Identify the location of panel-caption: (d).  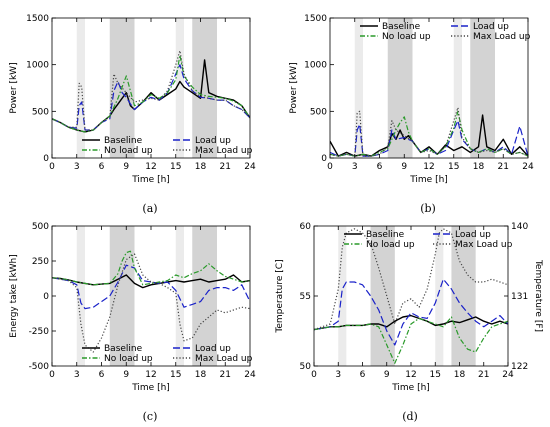
(410, 416).